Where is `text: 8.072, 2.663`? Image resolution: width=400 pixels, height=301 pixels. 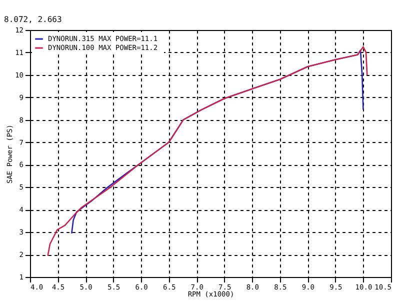 text: 8.072, 2.663 is located at coordinates (33, 19).